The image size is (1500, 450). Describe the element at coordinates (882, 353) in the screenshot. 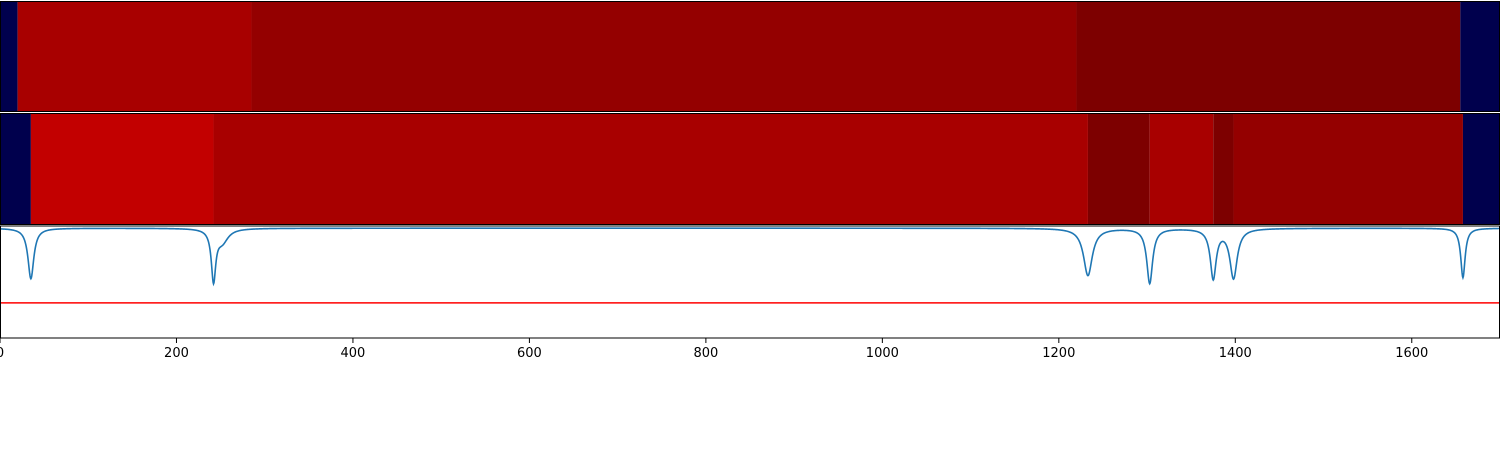

I see `x-tick-label: 1000` at that location.